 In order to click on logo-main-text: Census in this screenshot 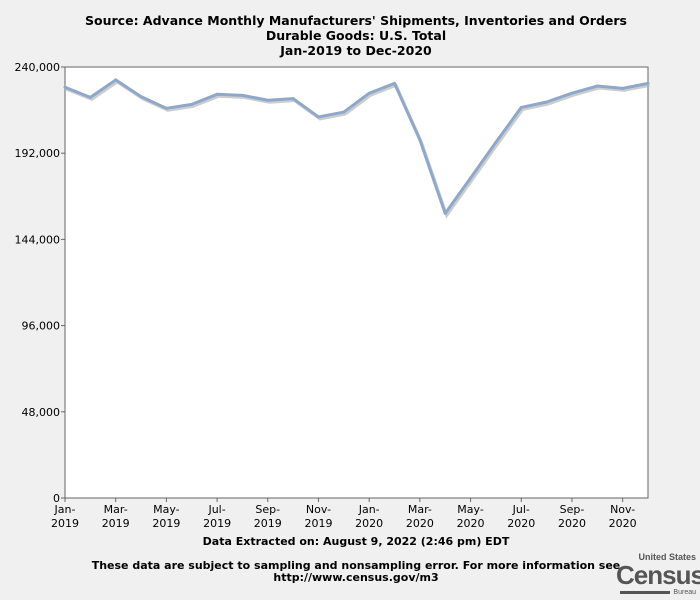, I will do `click(658, 575)`.